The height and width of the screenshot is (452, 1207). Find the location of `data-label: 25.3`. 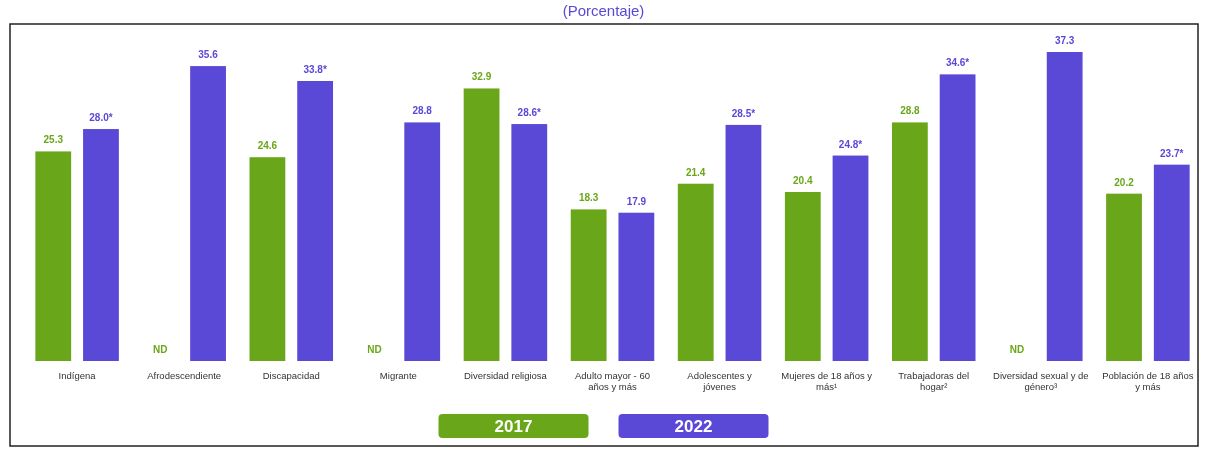

data-label: 25.3 is located at coordinates (53, 140).